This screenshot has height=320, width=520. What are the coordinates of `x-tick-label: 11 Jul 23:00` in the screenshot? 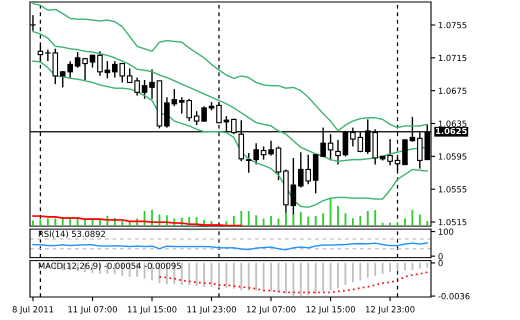 It's located at (211, 310).